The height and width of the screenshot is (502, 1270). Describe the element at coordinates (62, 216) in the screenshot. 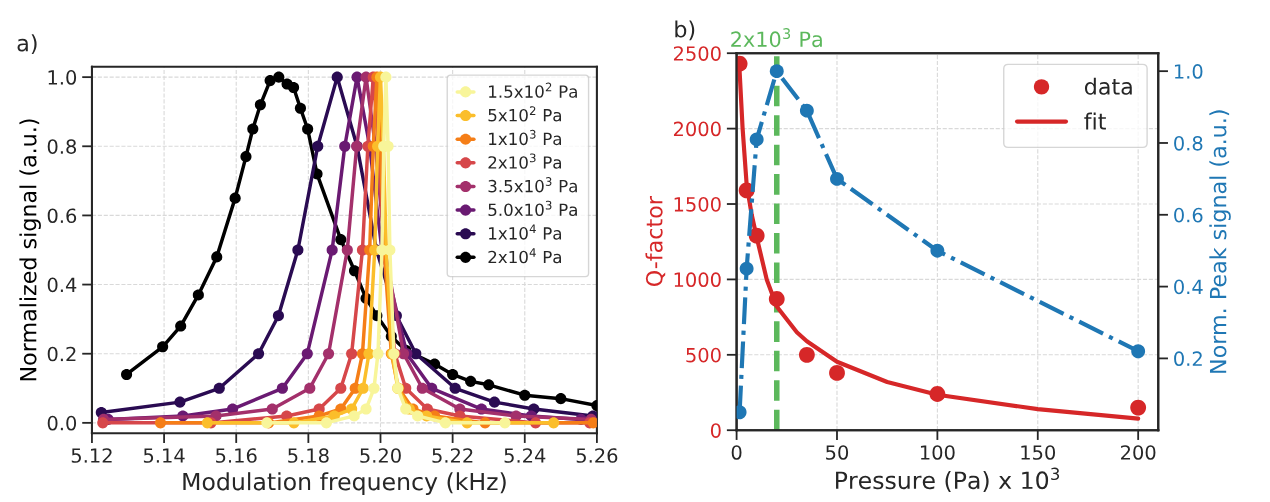

I see `y-tick-label: 0.6` at that location.